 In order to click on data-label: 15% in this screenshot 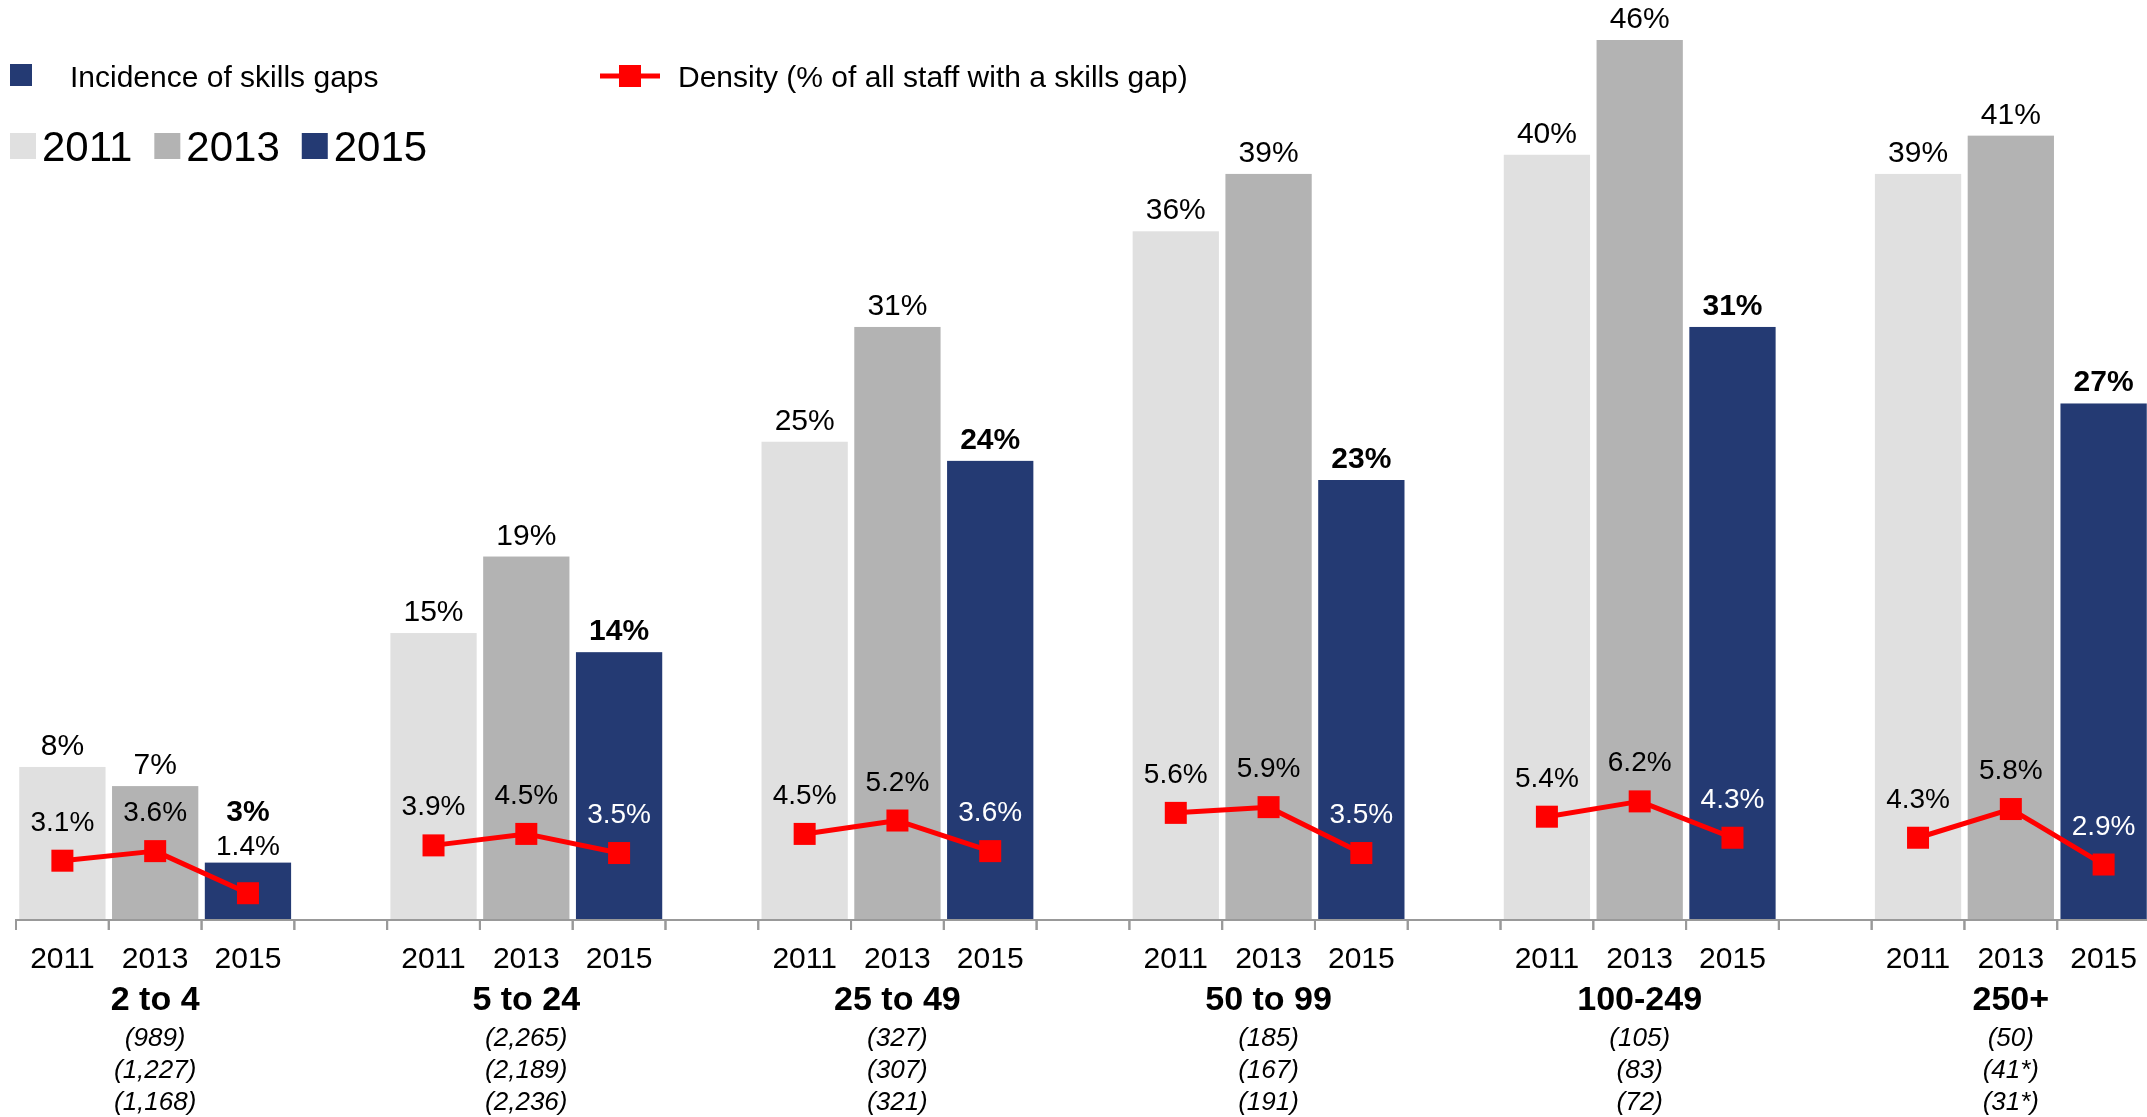, I will do `click(433, 611)`.